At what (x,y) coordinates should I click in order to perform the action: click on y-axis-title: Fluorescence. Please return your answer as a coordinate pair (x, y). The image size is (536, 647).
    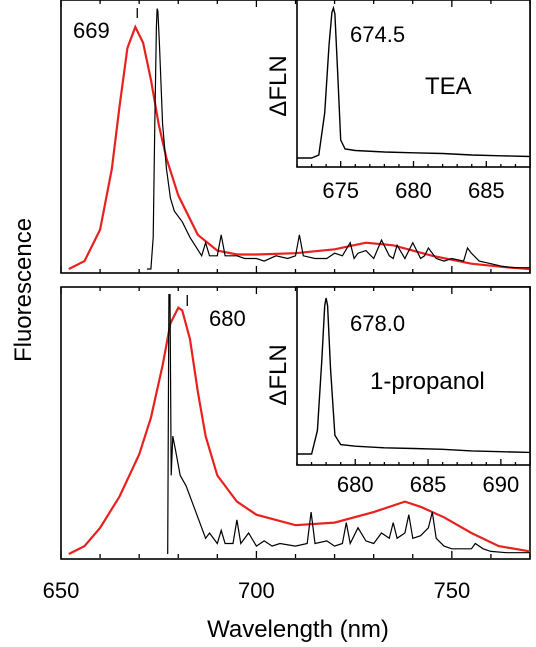
    Looking at the image, I should click on (23, 290).